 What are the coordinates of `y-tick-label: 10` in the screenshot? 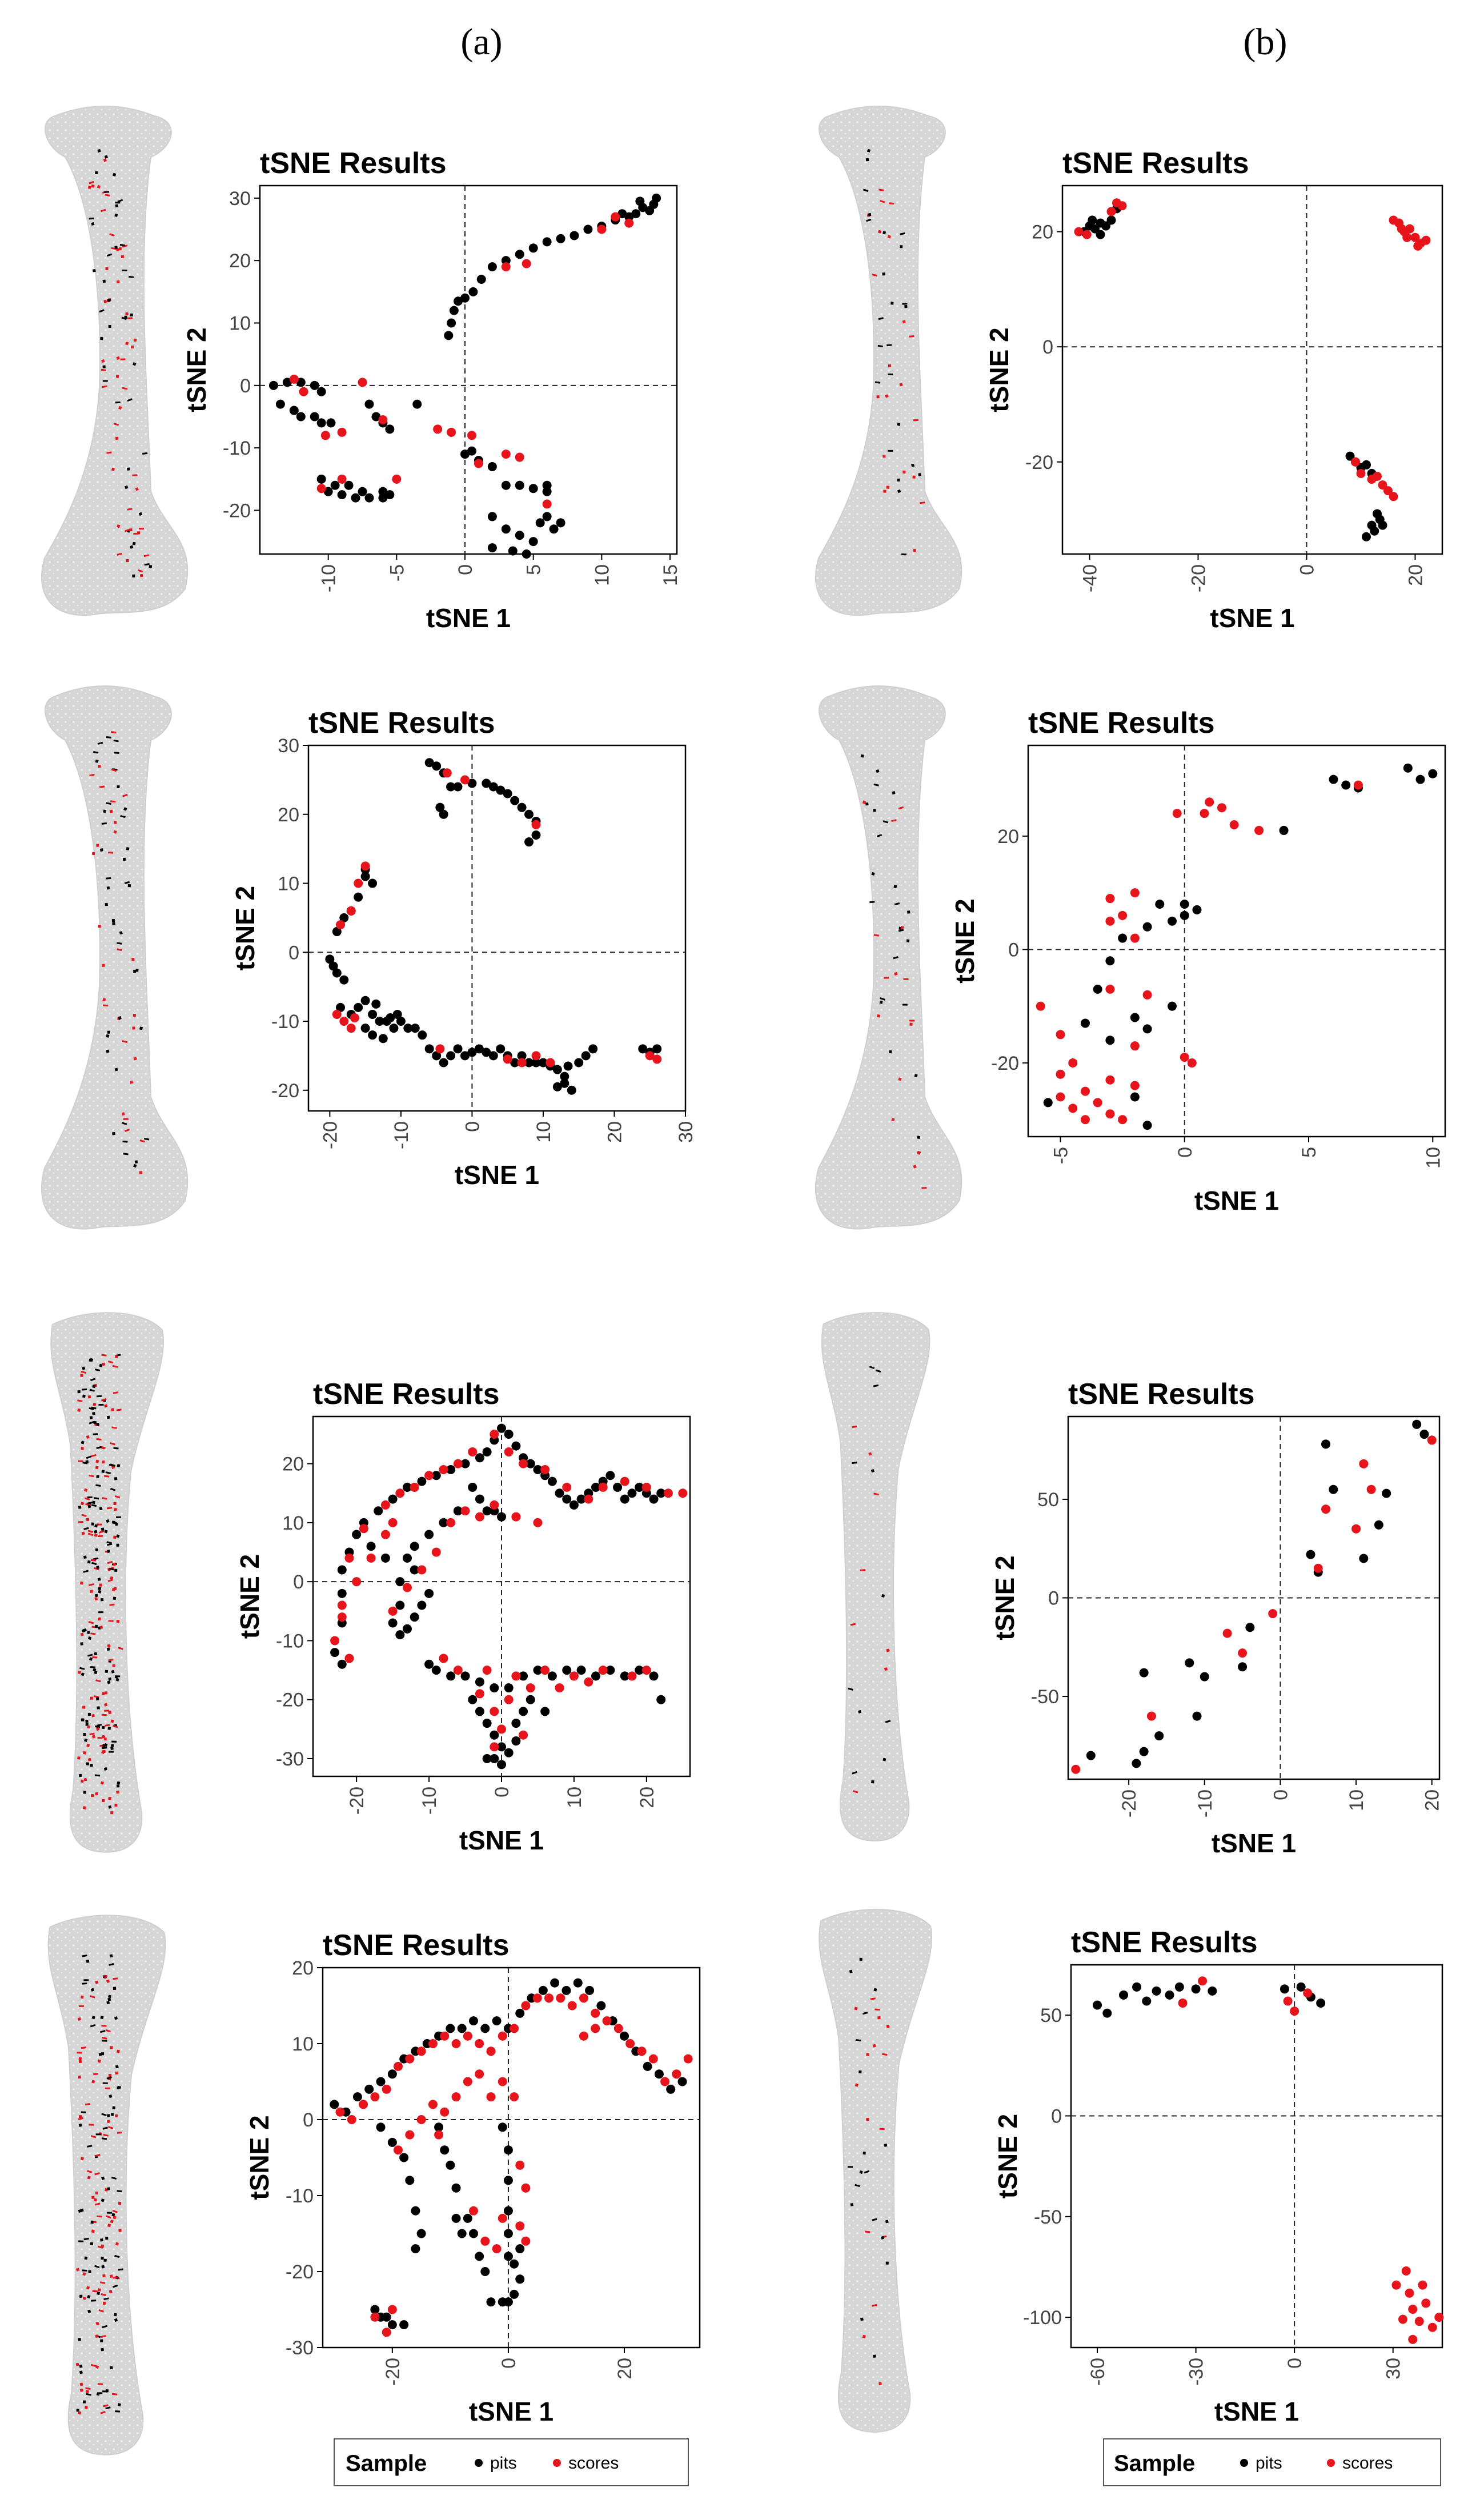 It's located at (293, 1523).